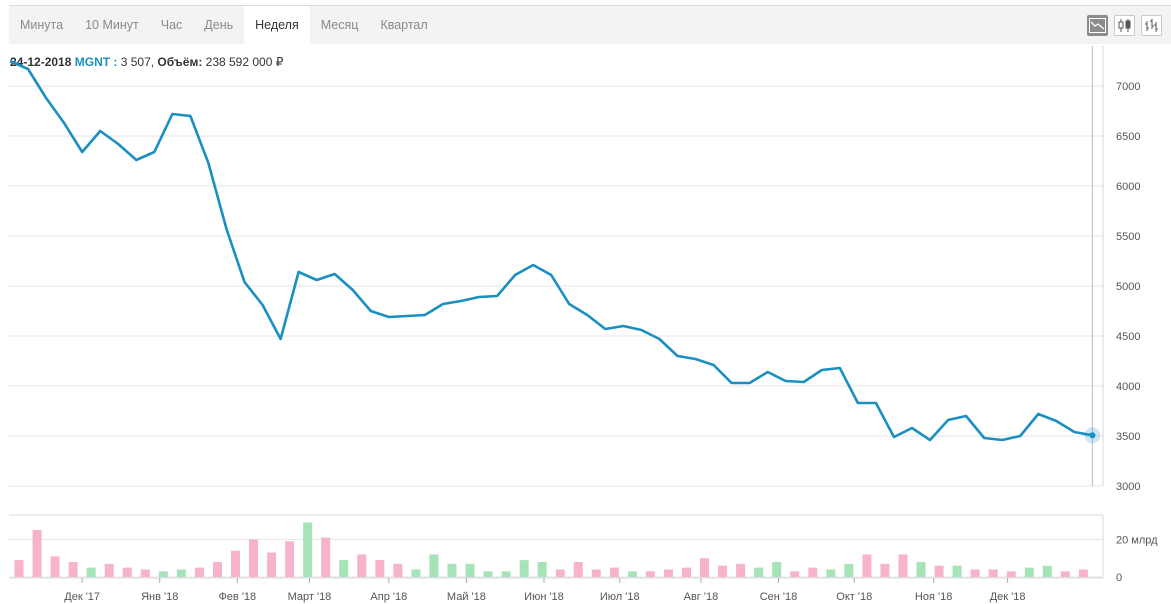  I want to click on tab-2: Час, so click(171, 25).